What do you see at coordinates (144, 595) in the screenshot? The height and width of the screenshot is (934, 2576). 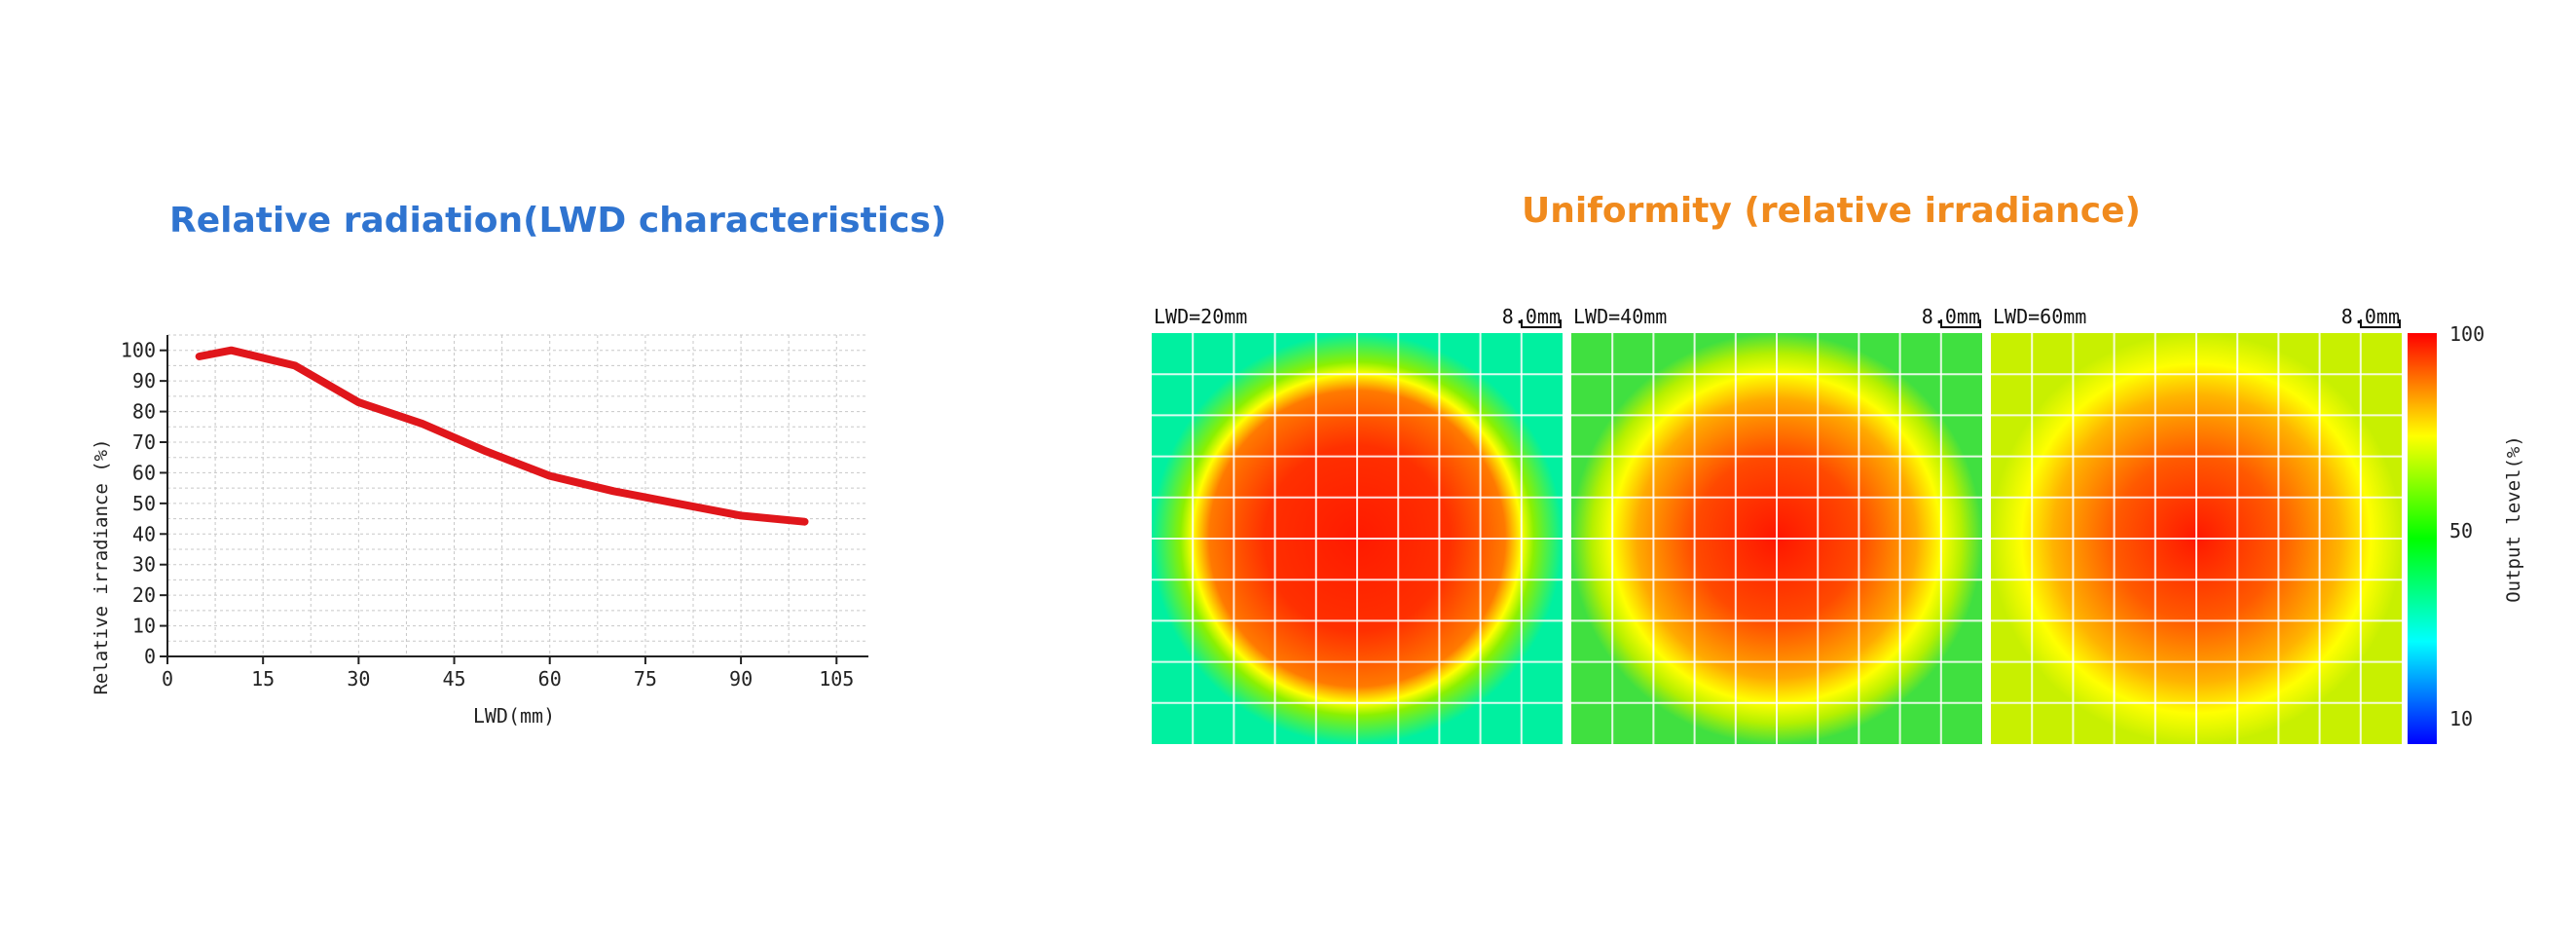 I see `y-tick-label: 20` at bounding box center [144, 595].